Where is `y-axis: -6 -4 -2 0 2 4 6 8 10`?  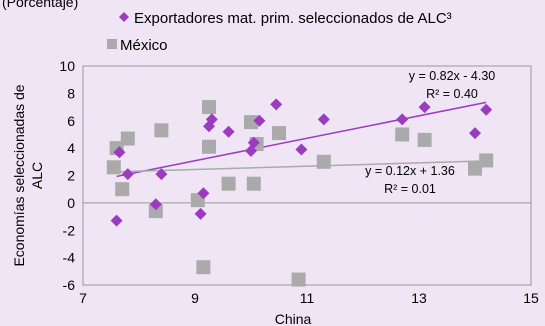 y-axis: -6 -4 -2 0 2 4 6 8 10 is located at coordinates (67, 175).